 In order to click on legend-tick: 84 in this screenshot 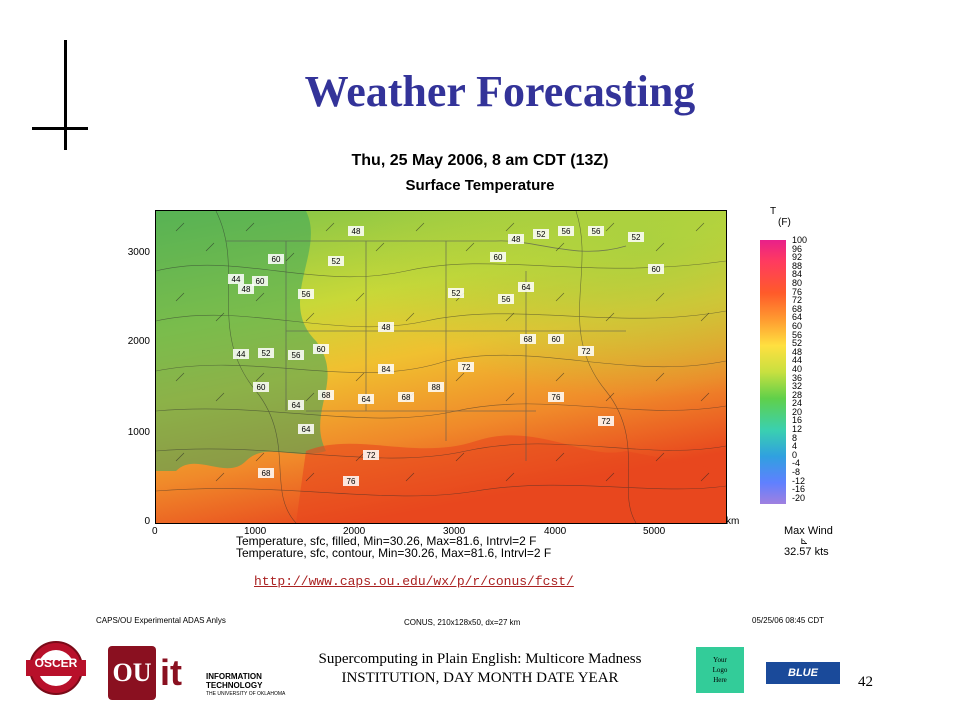, I will do `click(797, 274)`.